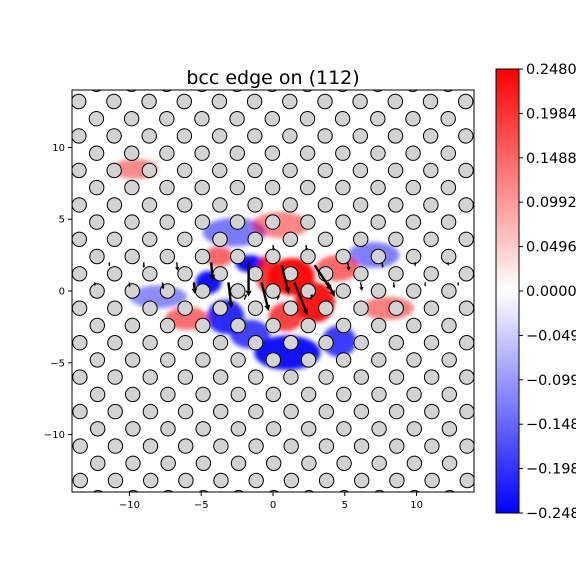  I want to click on x-tick-label: 5, so click(345, 505).